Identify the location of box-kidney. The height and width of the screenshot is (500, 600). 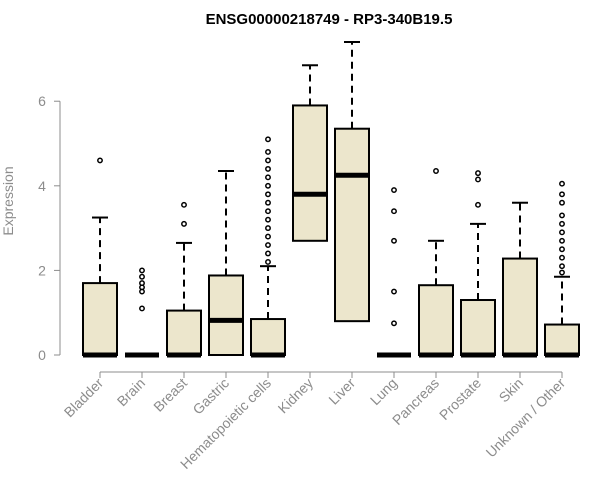
(310, 153).